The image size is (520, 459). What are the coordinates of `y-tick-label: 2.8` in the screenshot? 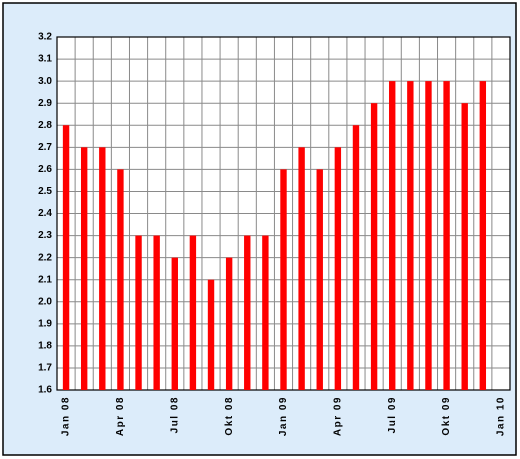 It's located at (45, 125).